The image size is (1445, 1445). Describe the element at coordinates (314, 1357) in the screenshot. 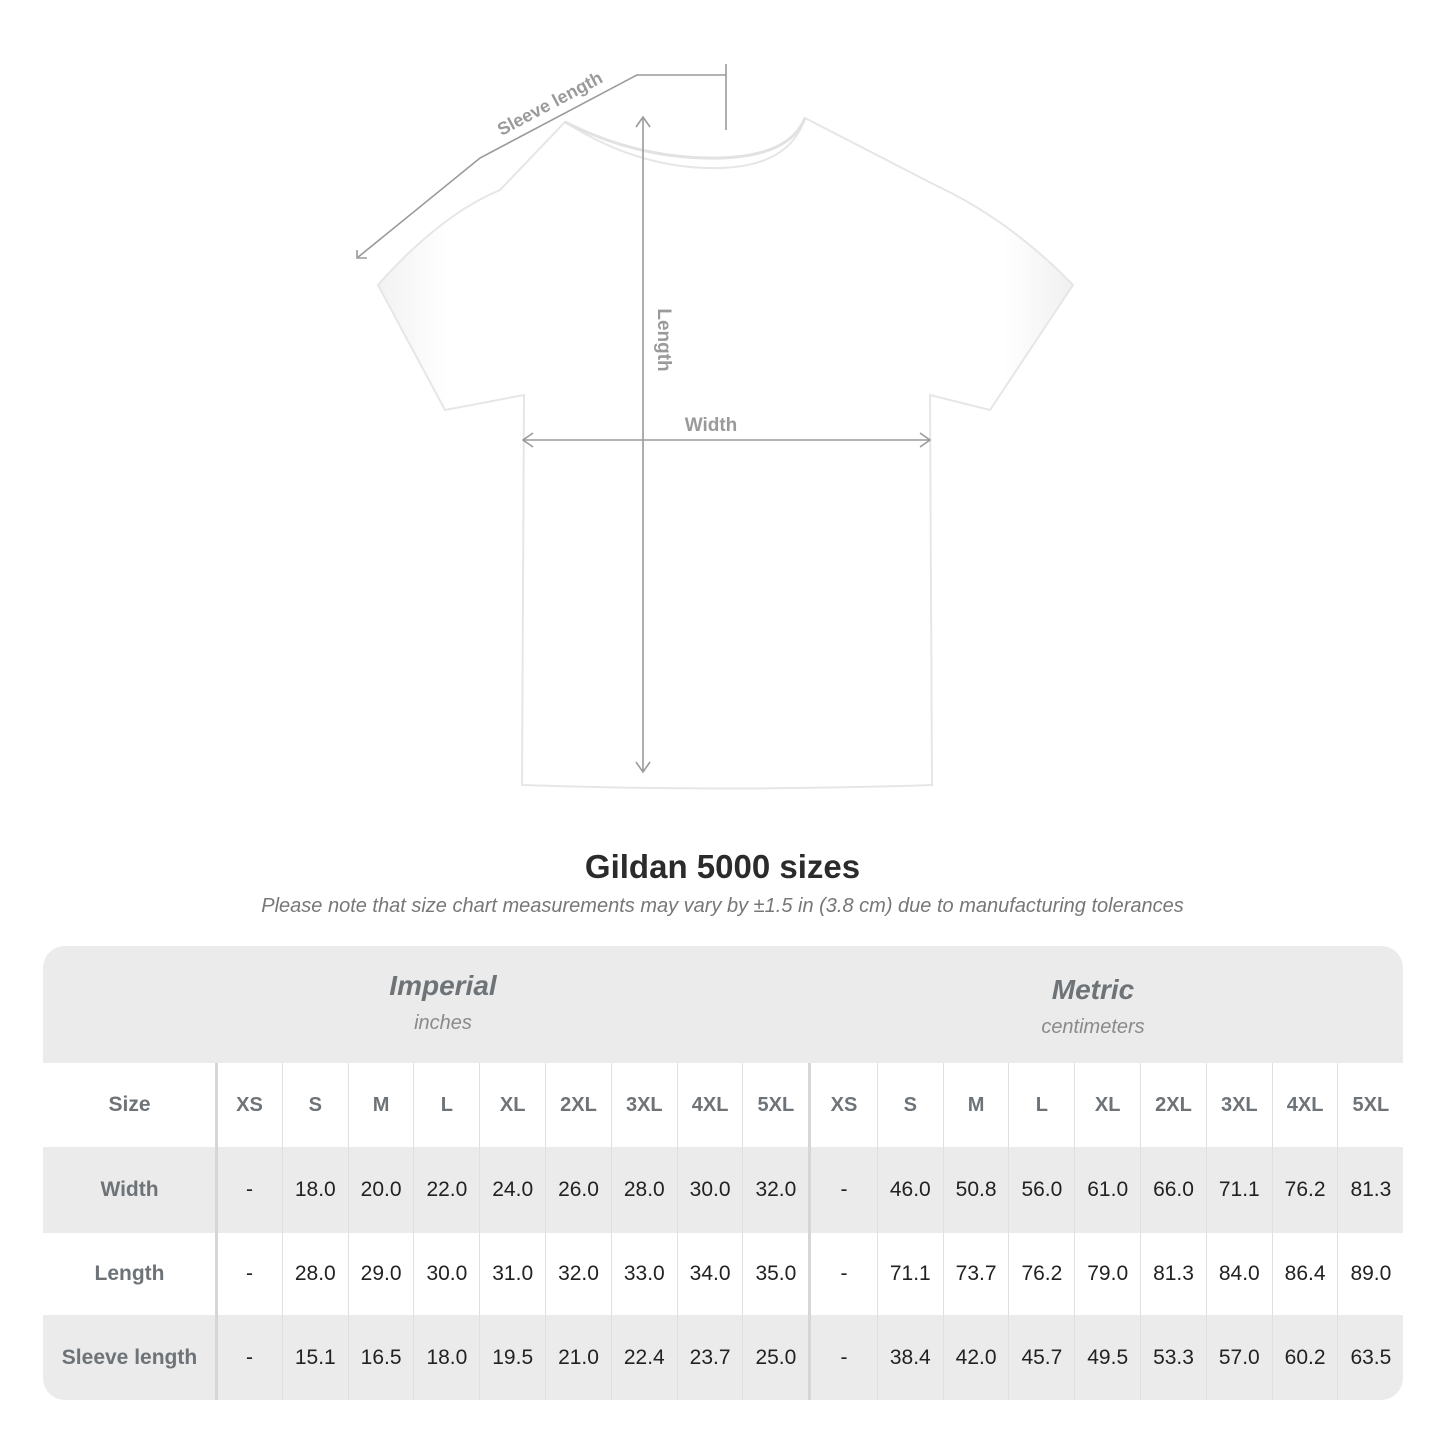

I see `imperial-value-cell: 15.1` at that location.